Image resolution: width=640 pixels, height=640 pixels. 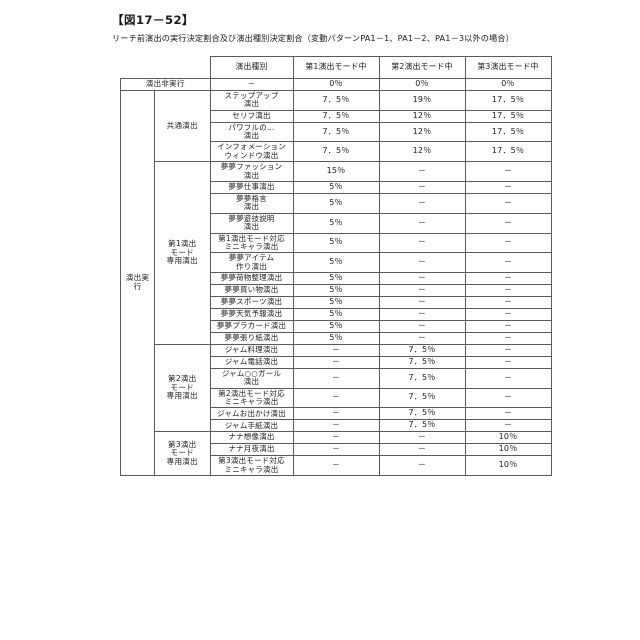 What do you see at coordinates (508, 67) in the screenshot?
I see `header-mode3: 第3演出モード中` at bounding box center [508, 67].